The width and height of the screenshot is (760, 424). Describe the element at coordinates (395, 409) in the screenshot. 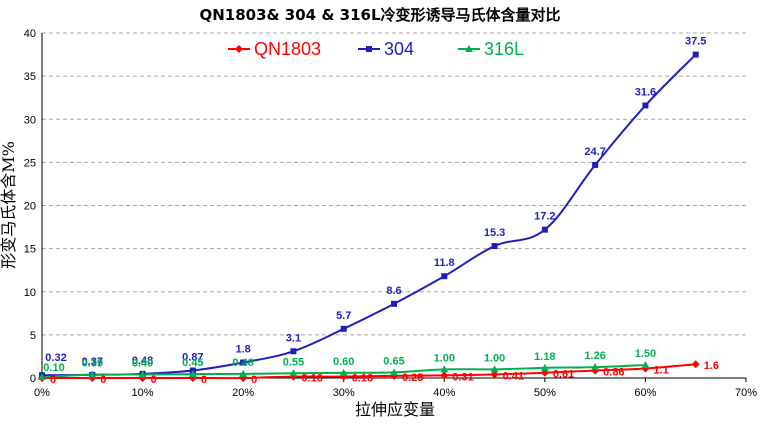

I see `x-axis-label: 拉伸应变量` at that location.